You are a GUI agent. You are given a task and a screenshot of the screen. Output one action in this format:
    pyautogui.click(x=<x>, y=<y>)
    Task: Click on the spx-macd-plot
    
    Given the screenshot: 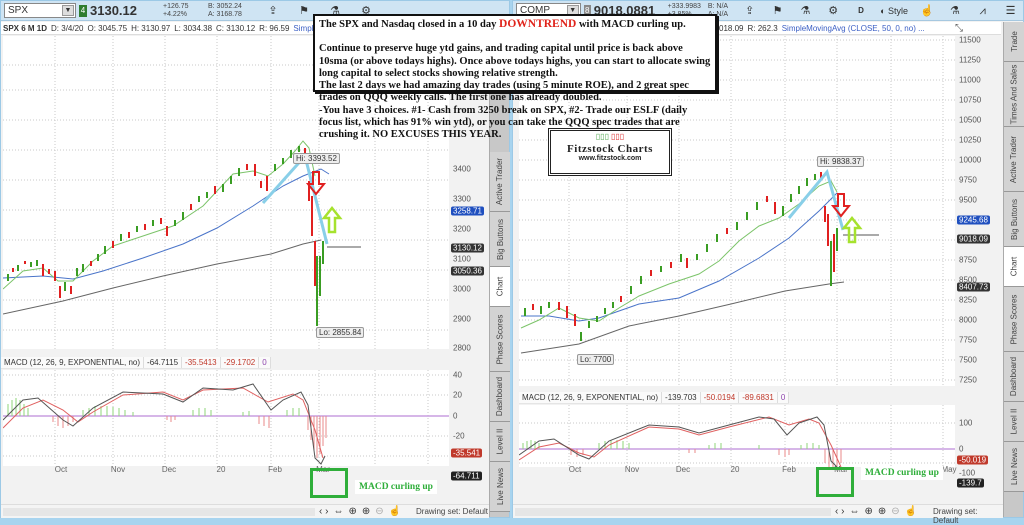 What is the action you would take?
    pyautogui.click(x=225, y=418)
    